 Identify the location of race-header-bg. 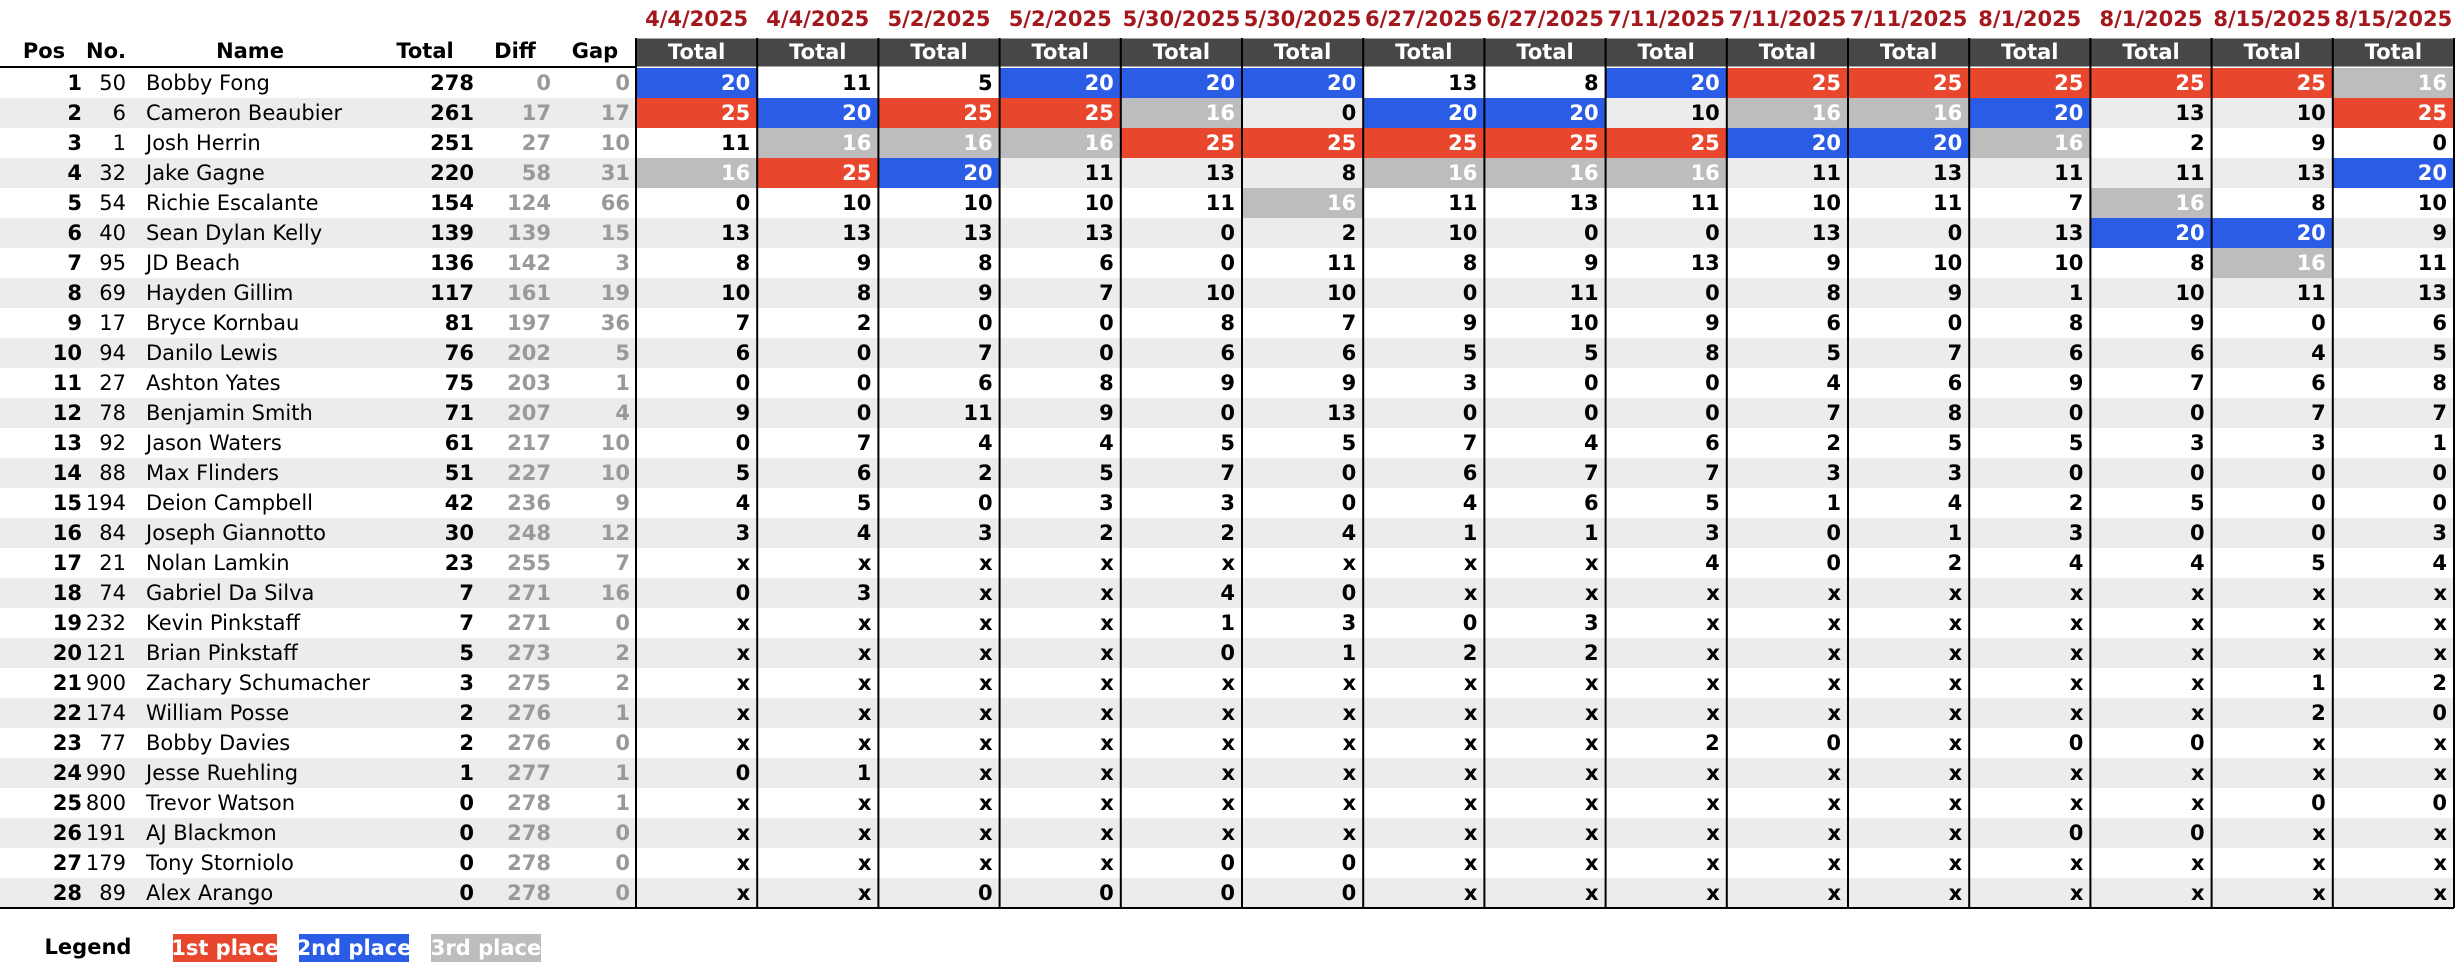
(939, 52).